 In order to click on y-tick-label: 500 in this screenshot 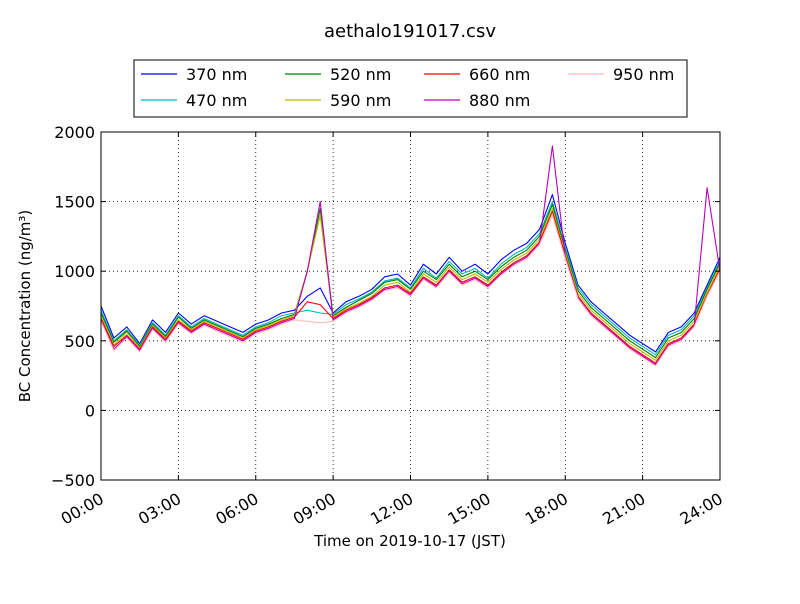, I will do `click(79, 341)`.